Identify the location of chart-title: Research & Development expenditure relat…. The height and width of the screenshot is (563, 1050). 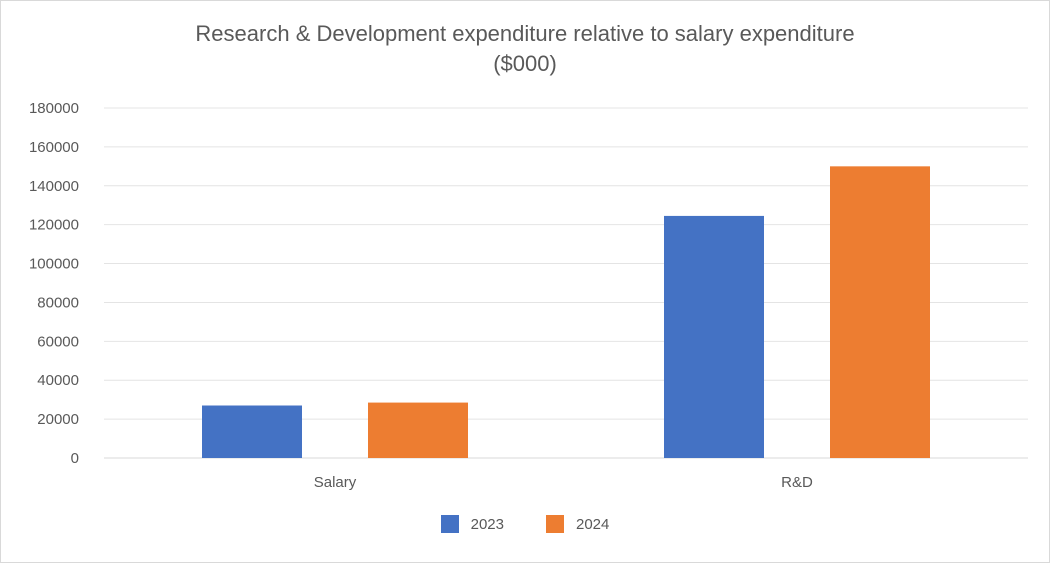
(525, 49).